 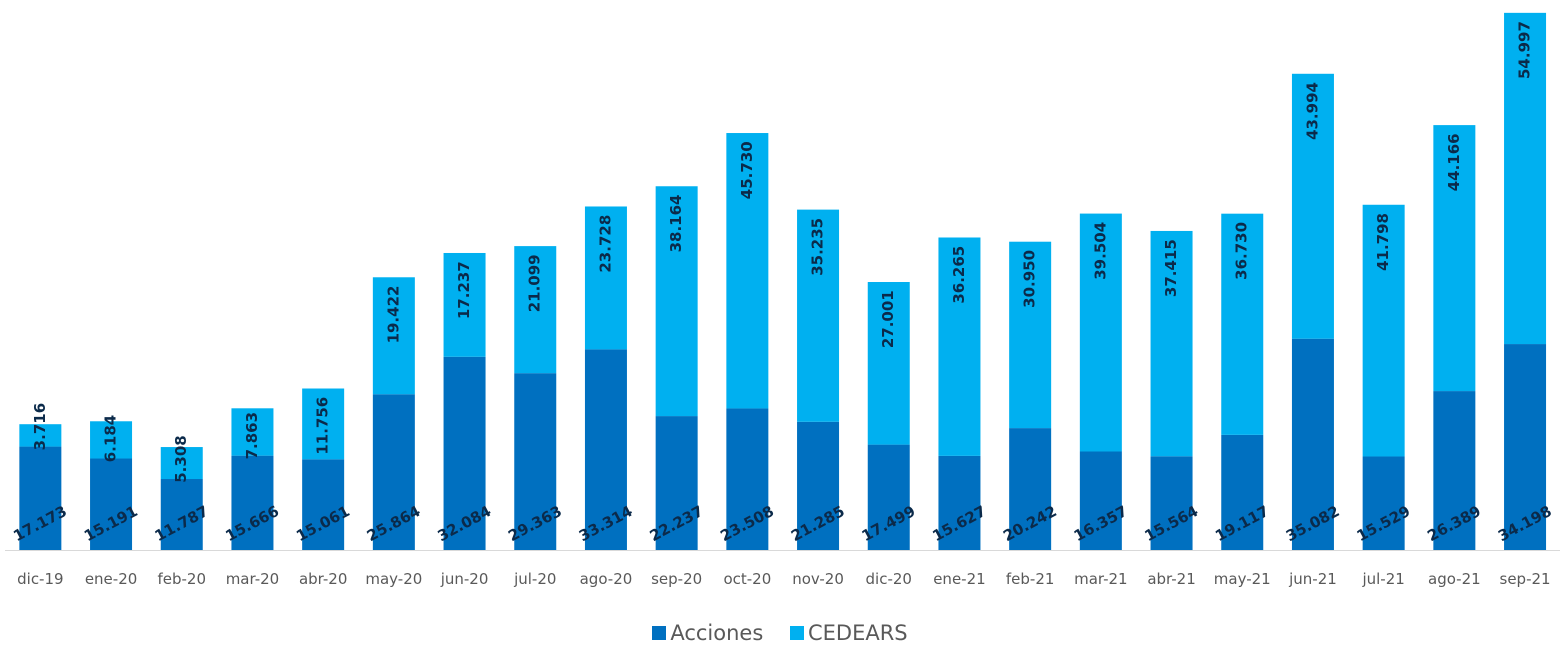 I want to click on x-tick-label: oct-20, so click(x=747, y=579).